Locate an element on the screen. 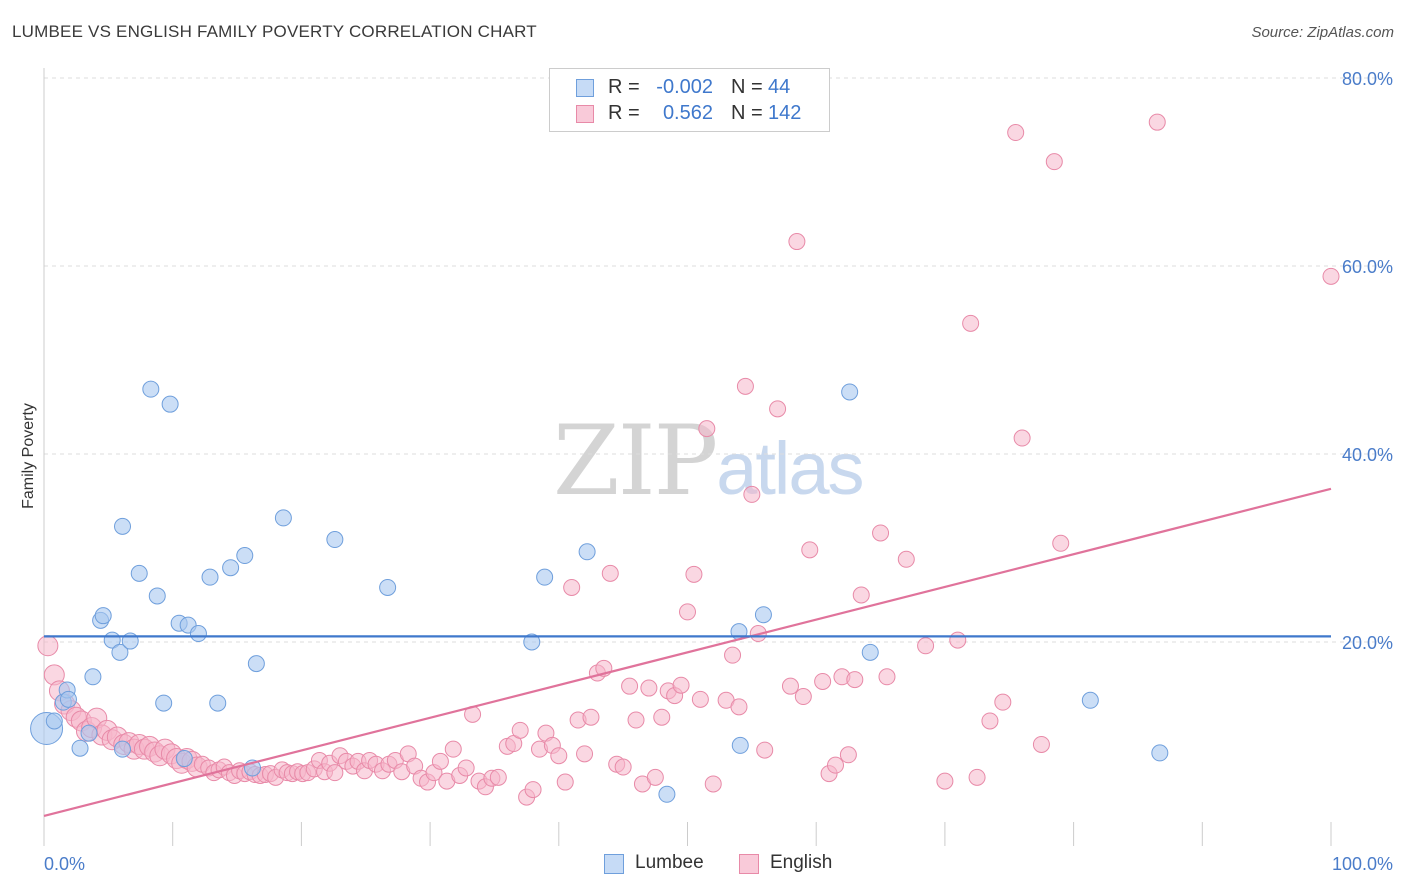 This screenshot has height=892, width=1406. lumbee-legend-label: Lumbee is located at coordinates (669, 862).